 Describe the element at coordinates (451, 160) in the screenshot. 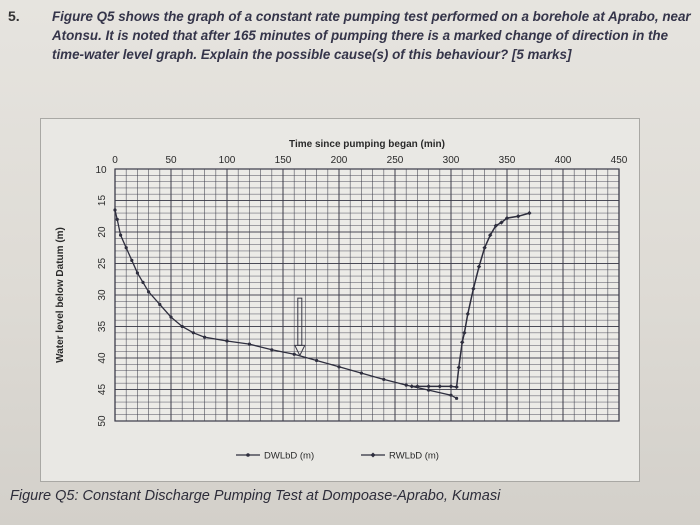

I see `x-tick-label: 300` at that location.